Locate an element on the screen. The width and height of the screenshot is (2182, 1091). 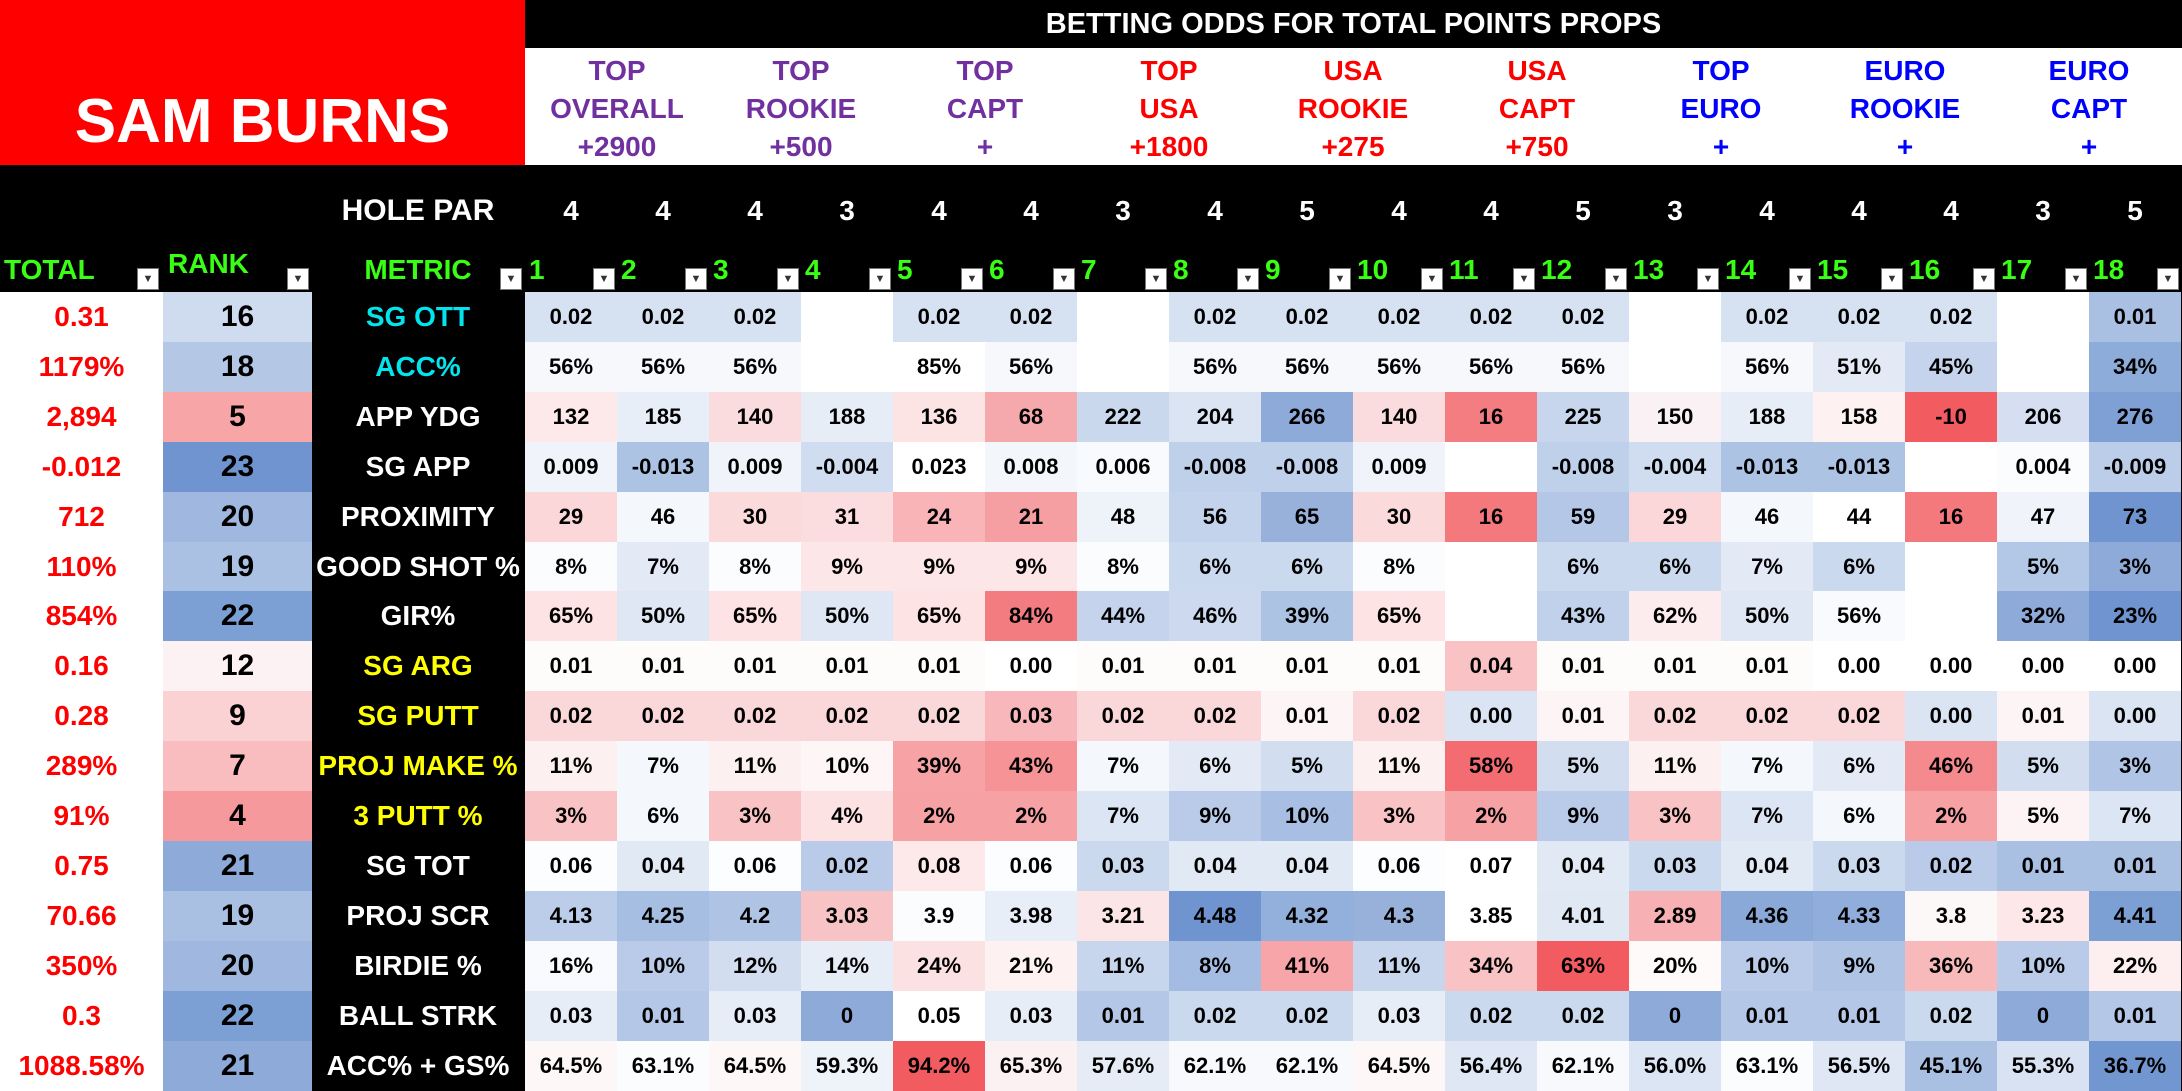
header-hole: 18 ▼ is located at coordinates (2135, 270).